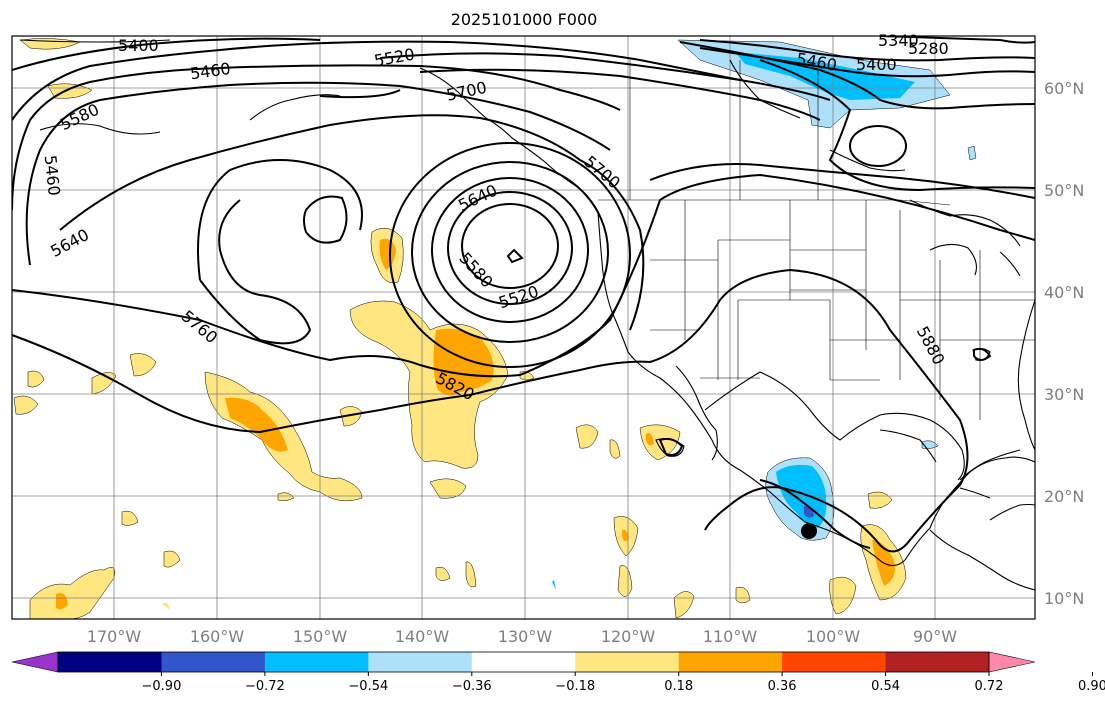 Image resolution: width=1105 pixels, height=712 pixels. I want to click on colorbar-frame, so click(523, 662).